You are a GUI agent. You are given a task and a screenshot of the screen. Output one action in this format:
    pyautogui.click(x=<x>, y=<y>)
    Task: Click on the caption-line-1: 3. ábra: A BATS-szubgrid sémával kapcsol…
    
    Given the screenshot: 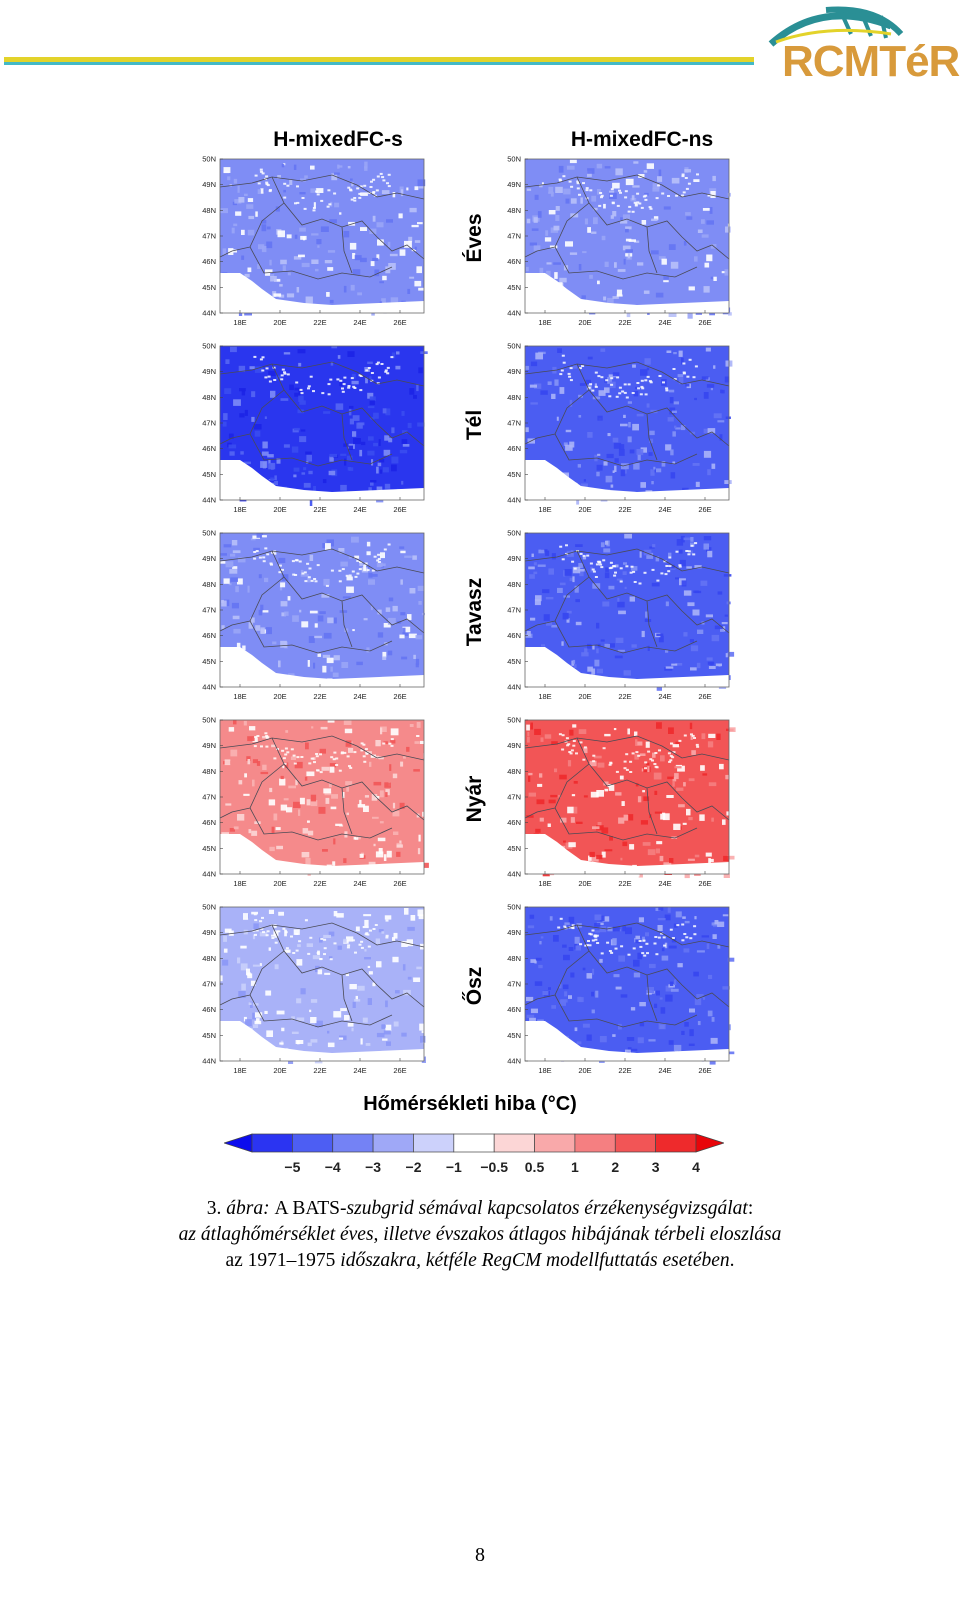 What is the action you would take?
    pyautogui.click(x=480, y=1209)
    